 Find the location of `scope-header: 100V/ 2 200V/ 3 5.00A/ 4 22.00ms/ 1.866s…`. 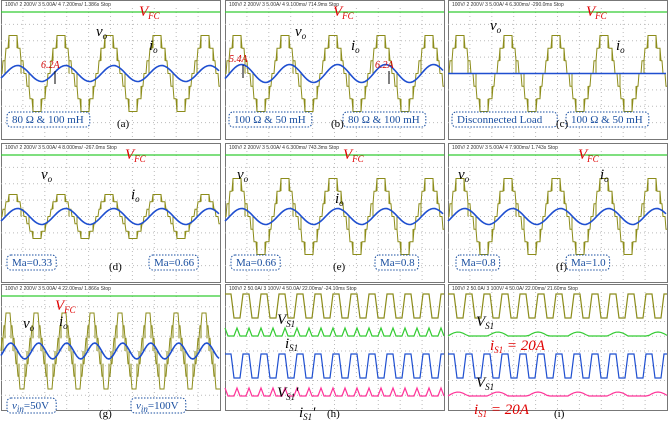

scope-header: 100V/ 2 200V/ 3 5.00A/ 4 22.00ms/ 1.866s… is located at coordinates (58, 289).